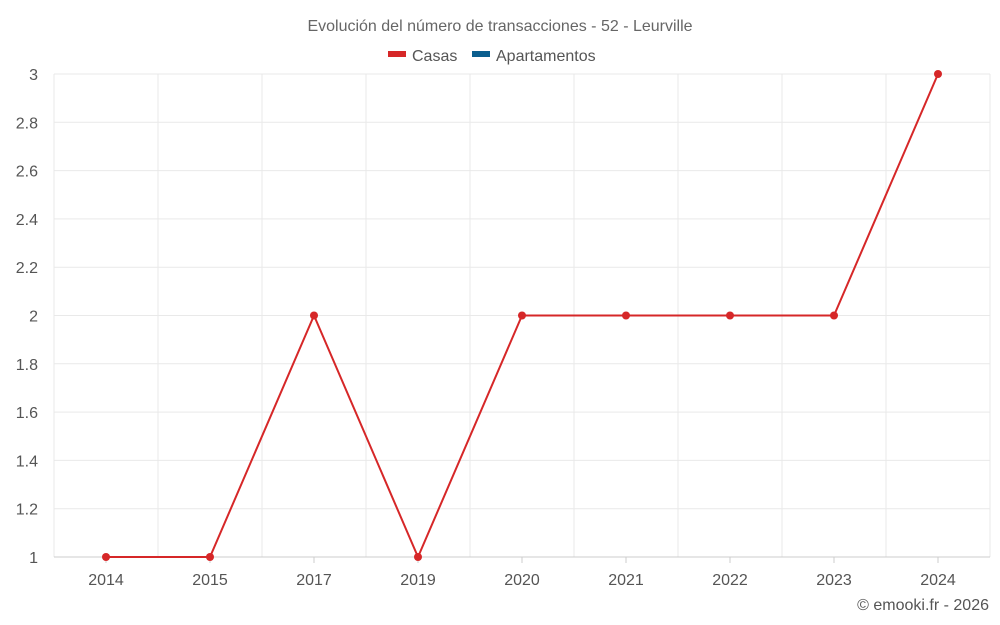 The height and width of the screenshot is (625, 1000). What do you see at coordinates (434, 56) in the screenshot?
I see `legend-label-casas: Casas` at bounding box center [434, 56].